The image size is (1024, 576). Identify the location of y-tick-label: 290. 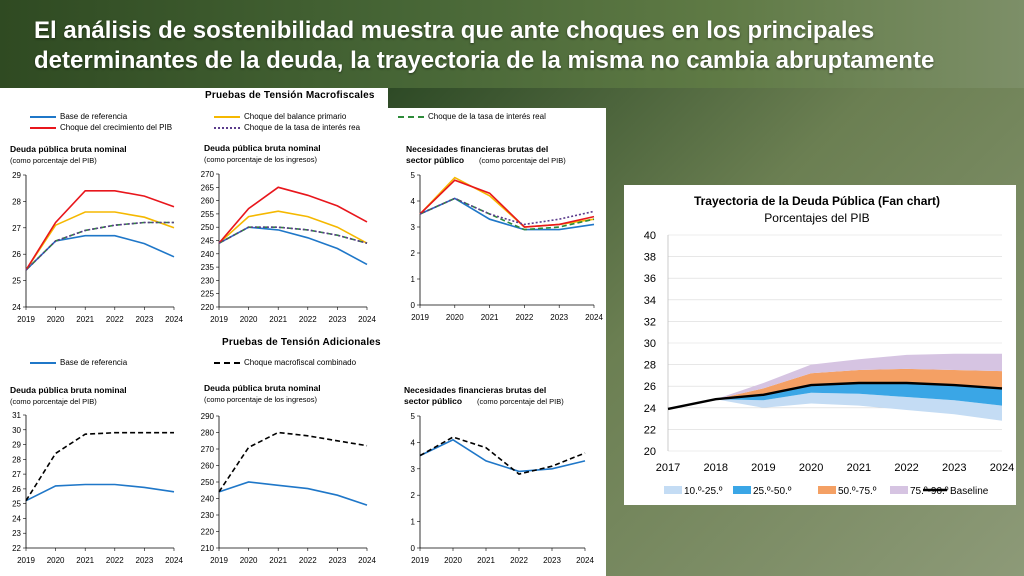
(208, 416).